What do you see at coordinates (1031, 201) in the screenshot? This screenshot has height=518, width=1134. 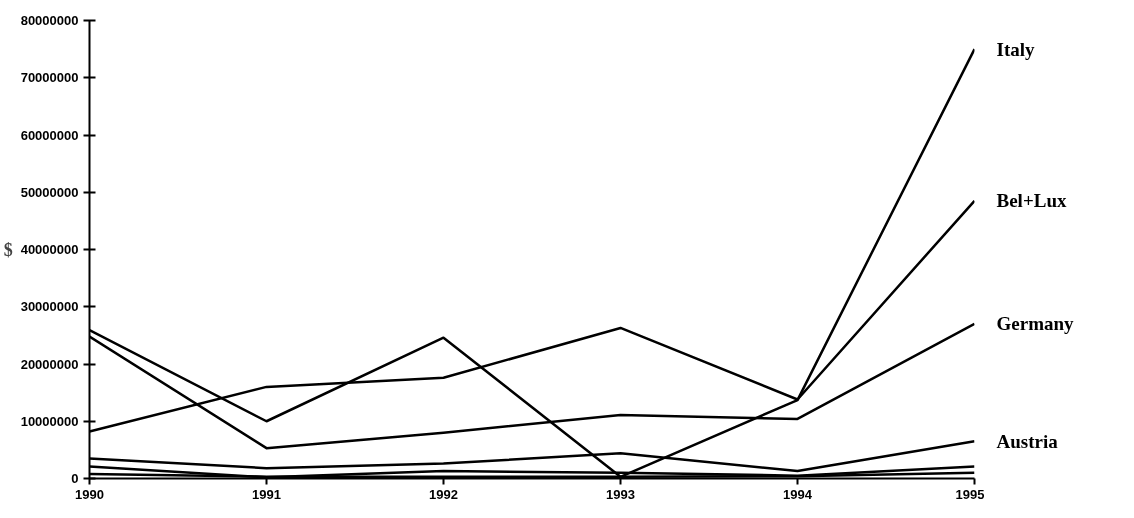 I see `series-label: Bel+Lux` at bounding box center [1031, 201].